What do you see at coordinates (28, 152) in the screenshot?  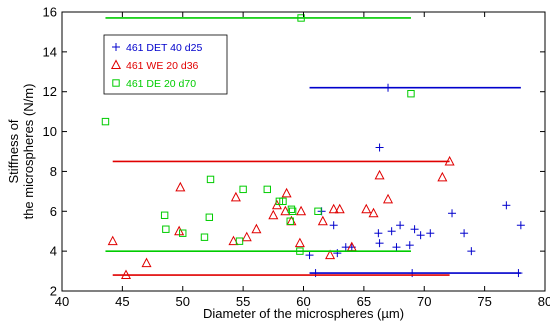 I see `y-axis-label-line2: the microspheres (N/m)` at bounding box center [28, 152].